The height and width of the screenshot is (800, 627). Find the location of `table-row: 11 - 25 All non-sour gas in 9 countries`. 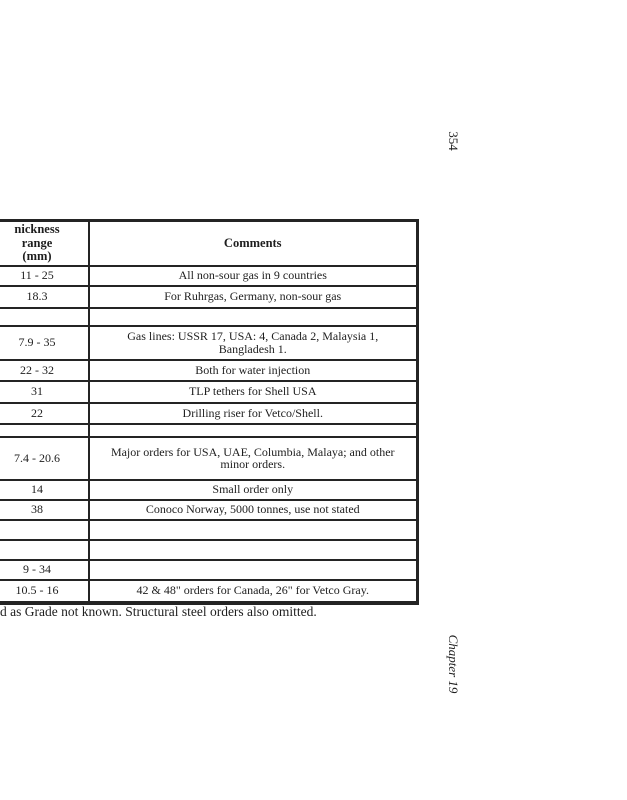

table-row: 11 - 25 All non-sour gas in 9 countries is located at coordinates (209, 275).